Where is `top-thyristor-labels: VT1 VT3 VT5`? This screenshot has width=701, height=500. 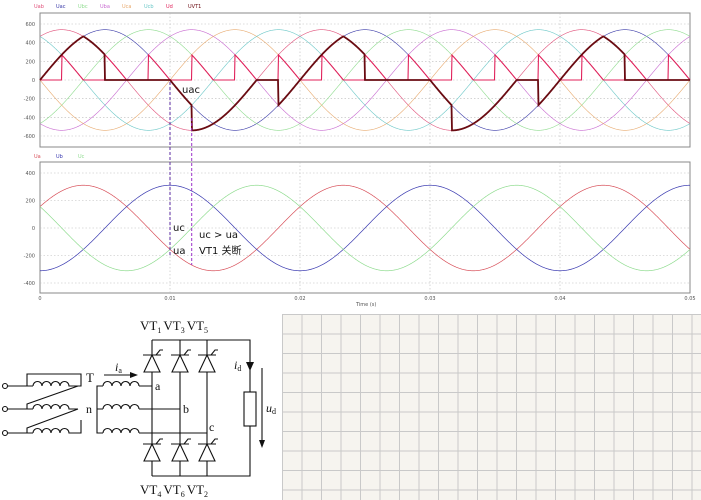
top-thyristor-labels: VT1 VT3 VT5 is located at coordinates (174, 326).